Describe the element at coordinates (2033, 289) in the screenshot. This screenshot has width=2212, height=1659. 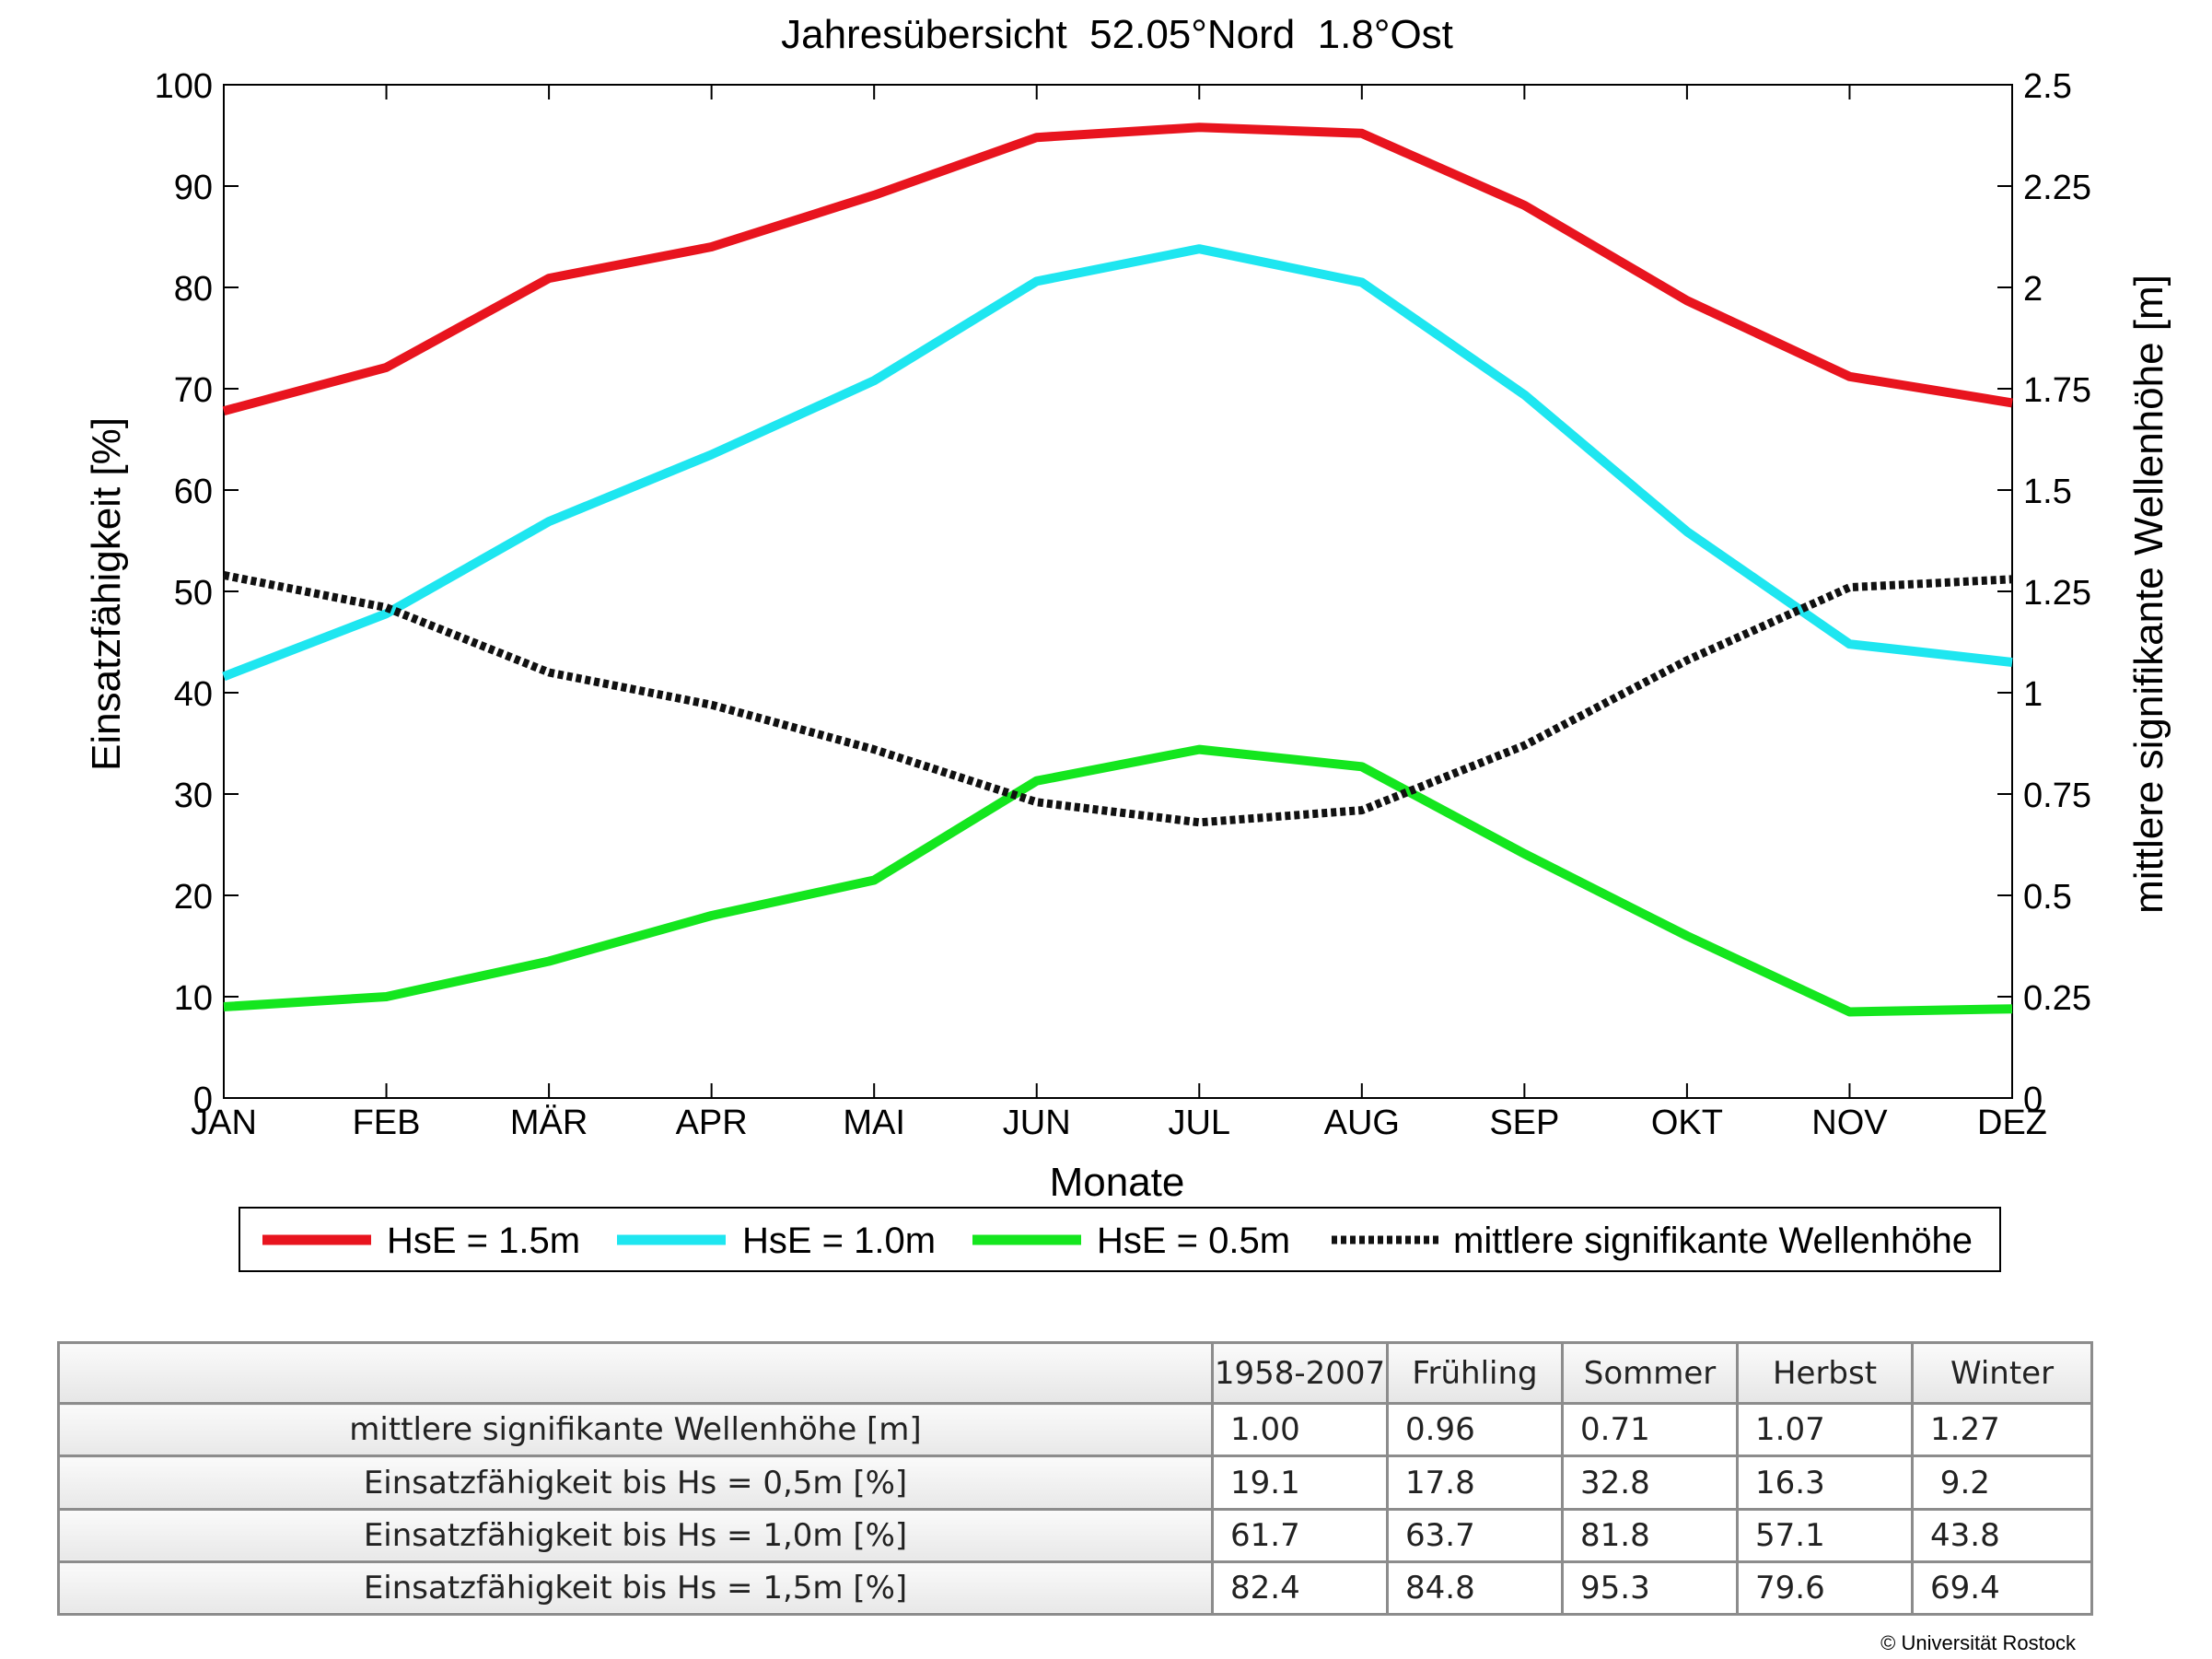
I see `y2-tick-label: 2` at that location.